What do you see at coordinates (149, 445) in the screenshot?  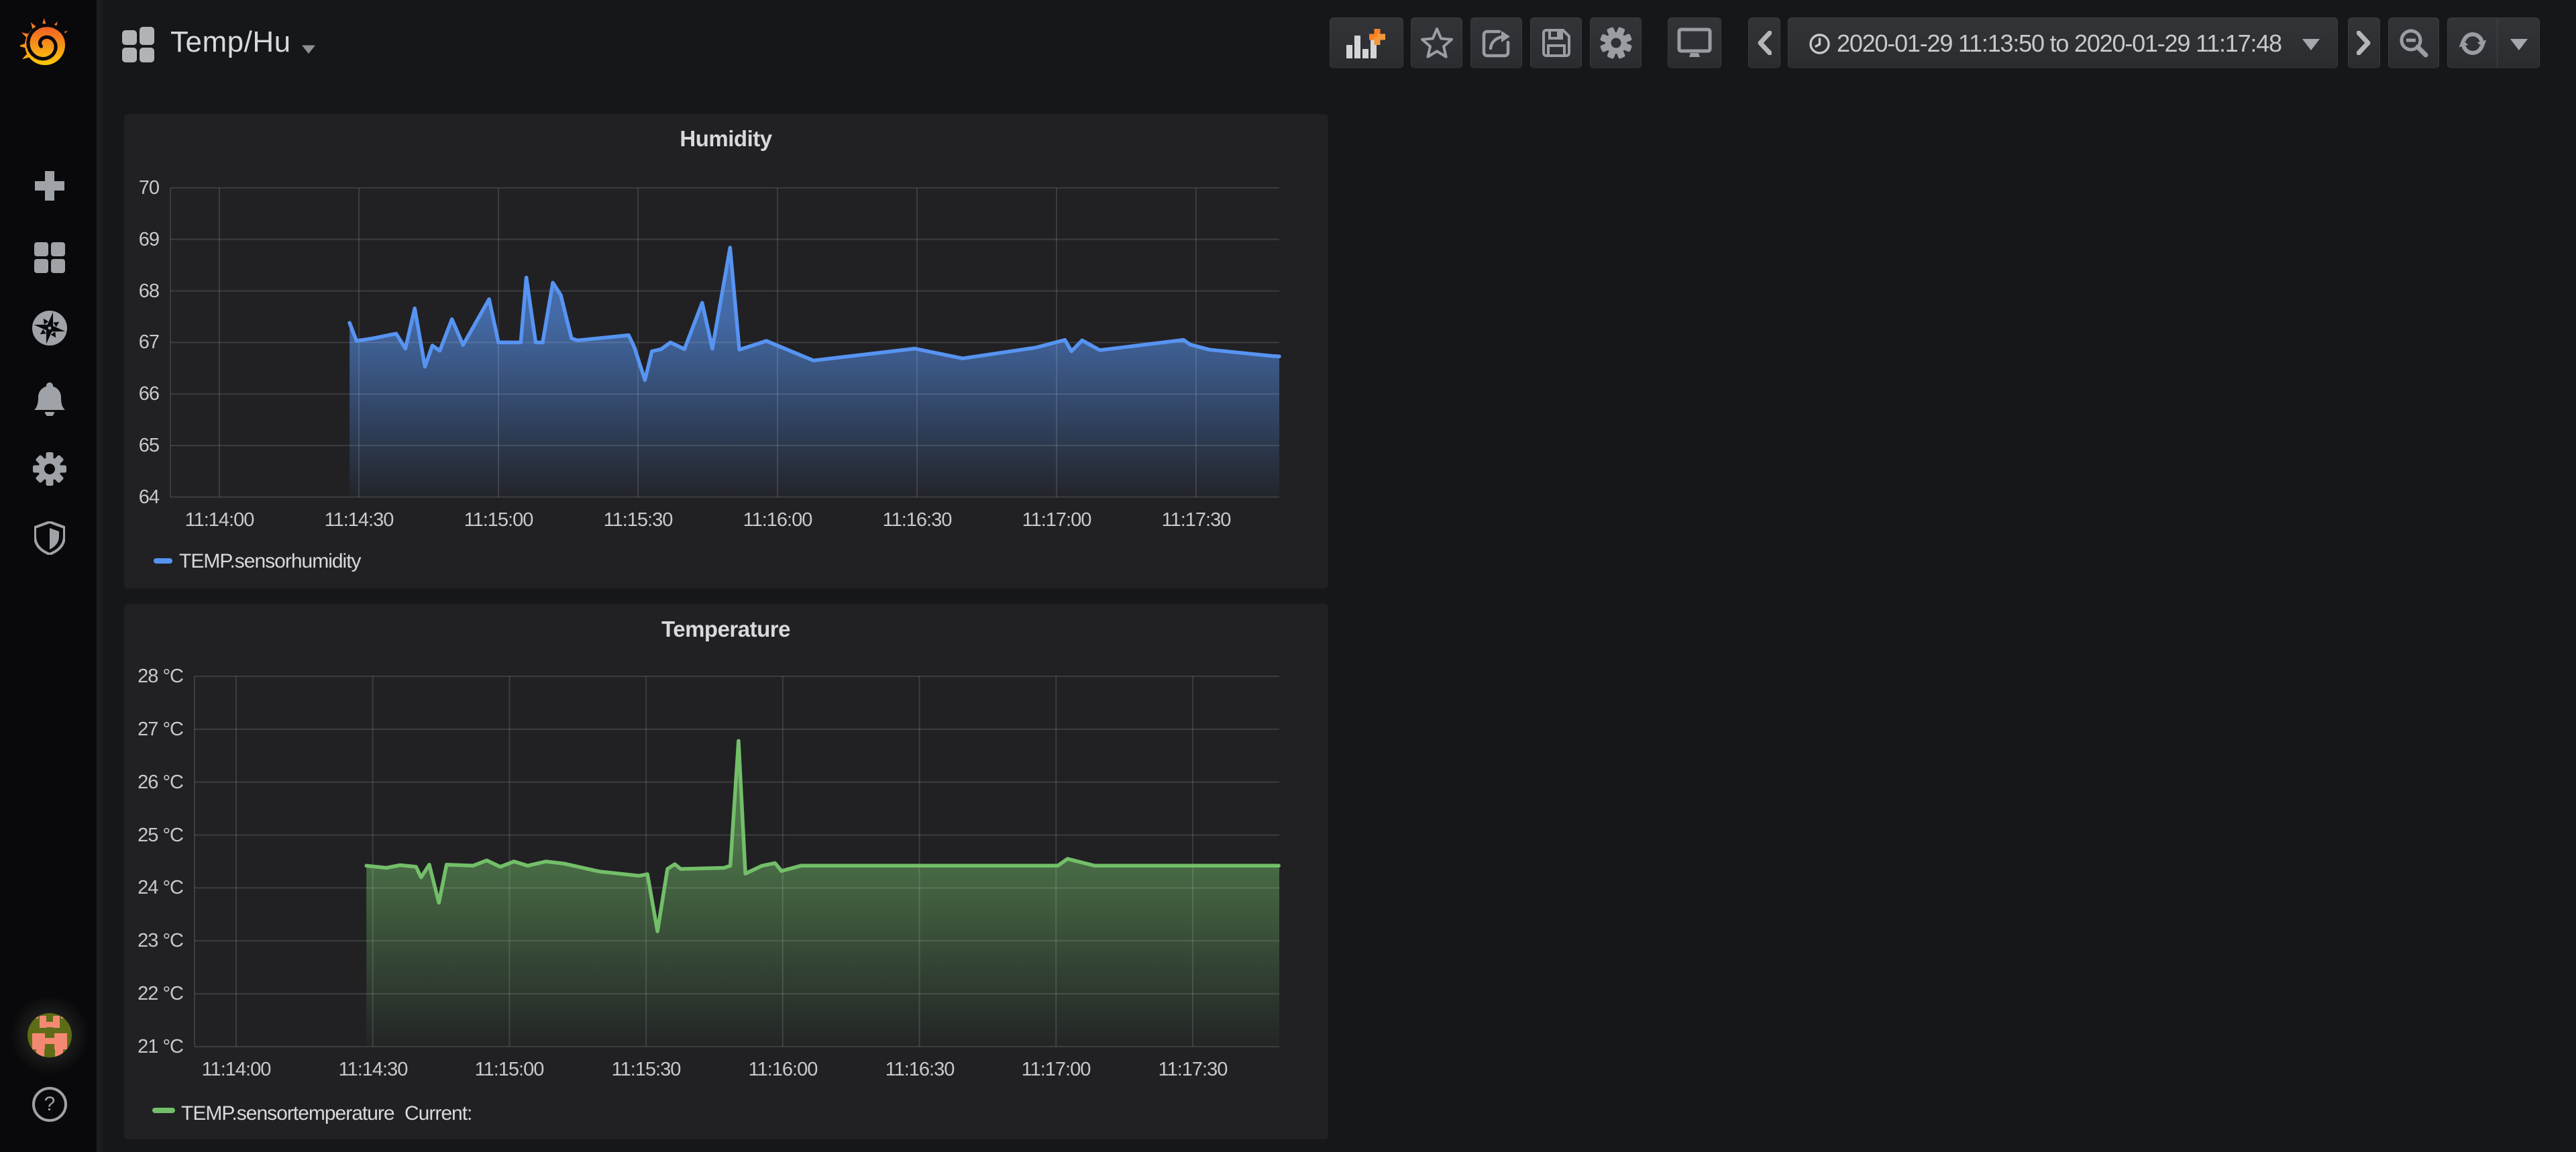 I see `svg-text: 65` at bounding box center [149, 445].